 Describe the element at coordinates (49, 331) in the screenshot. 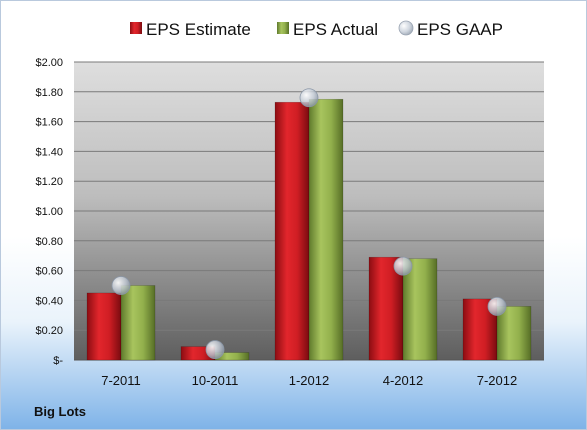

I see `y-tick-label: $0.20` at that location.